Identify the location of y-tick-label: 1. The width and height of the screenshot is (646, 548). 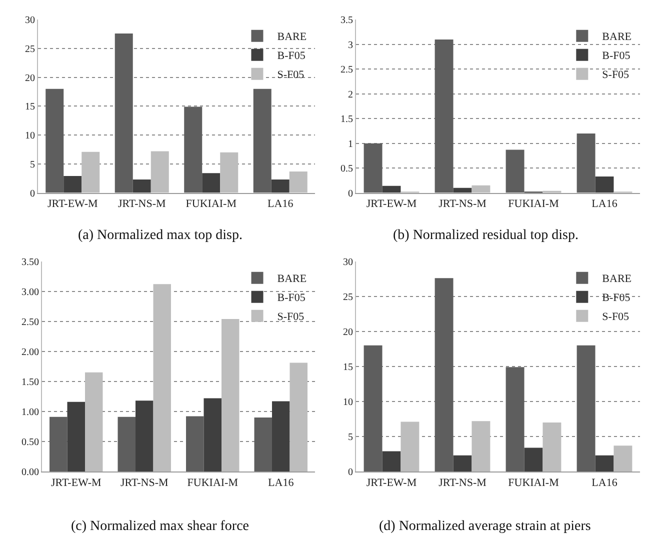
(350, 144).